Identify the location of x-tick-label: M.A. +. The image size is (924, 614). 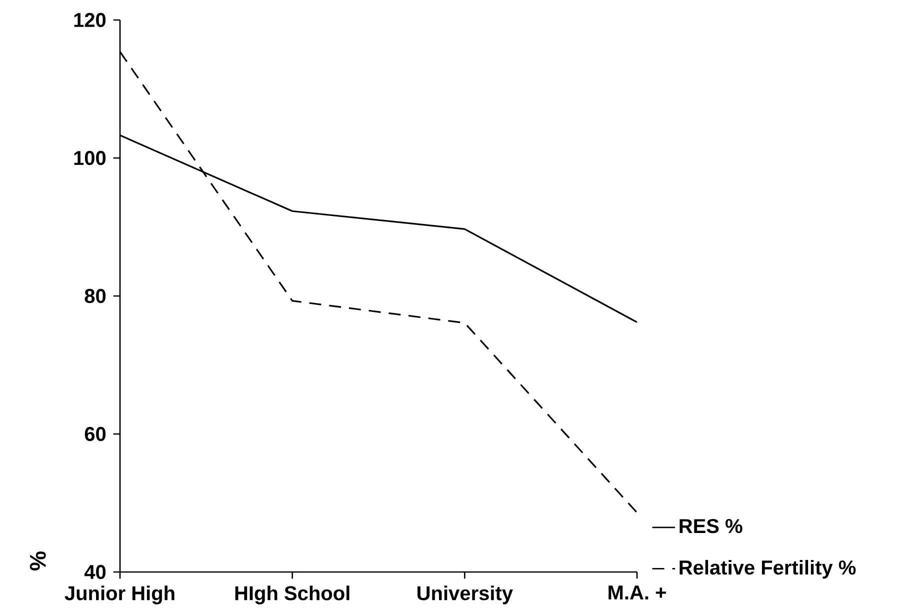
(637, 593).